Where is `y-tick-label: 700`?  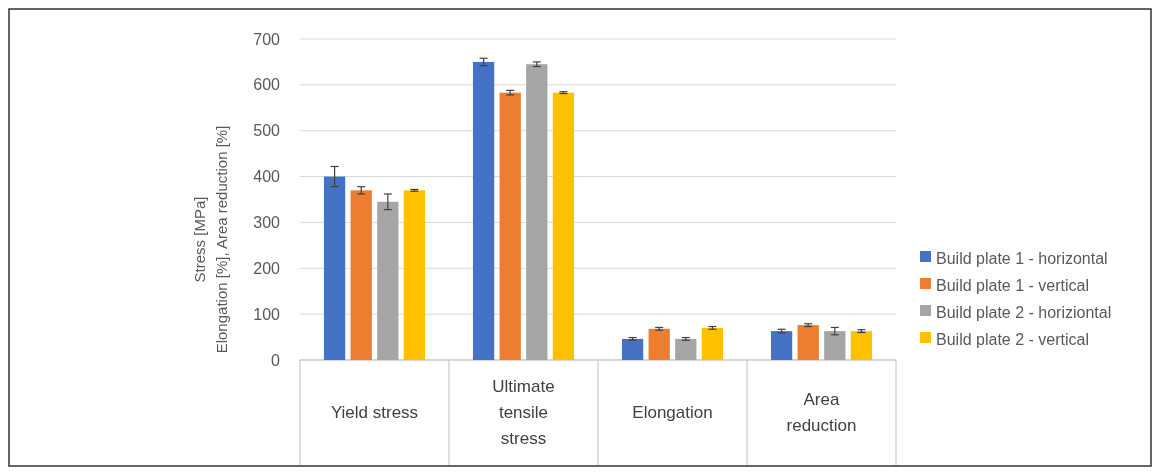
y-tick-label: 700 is located at coordinates (267, 39).